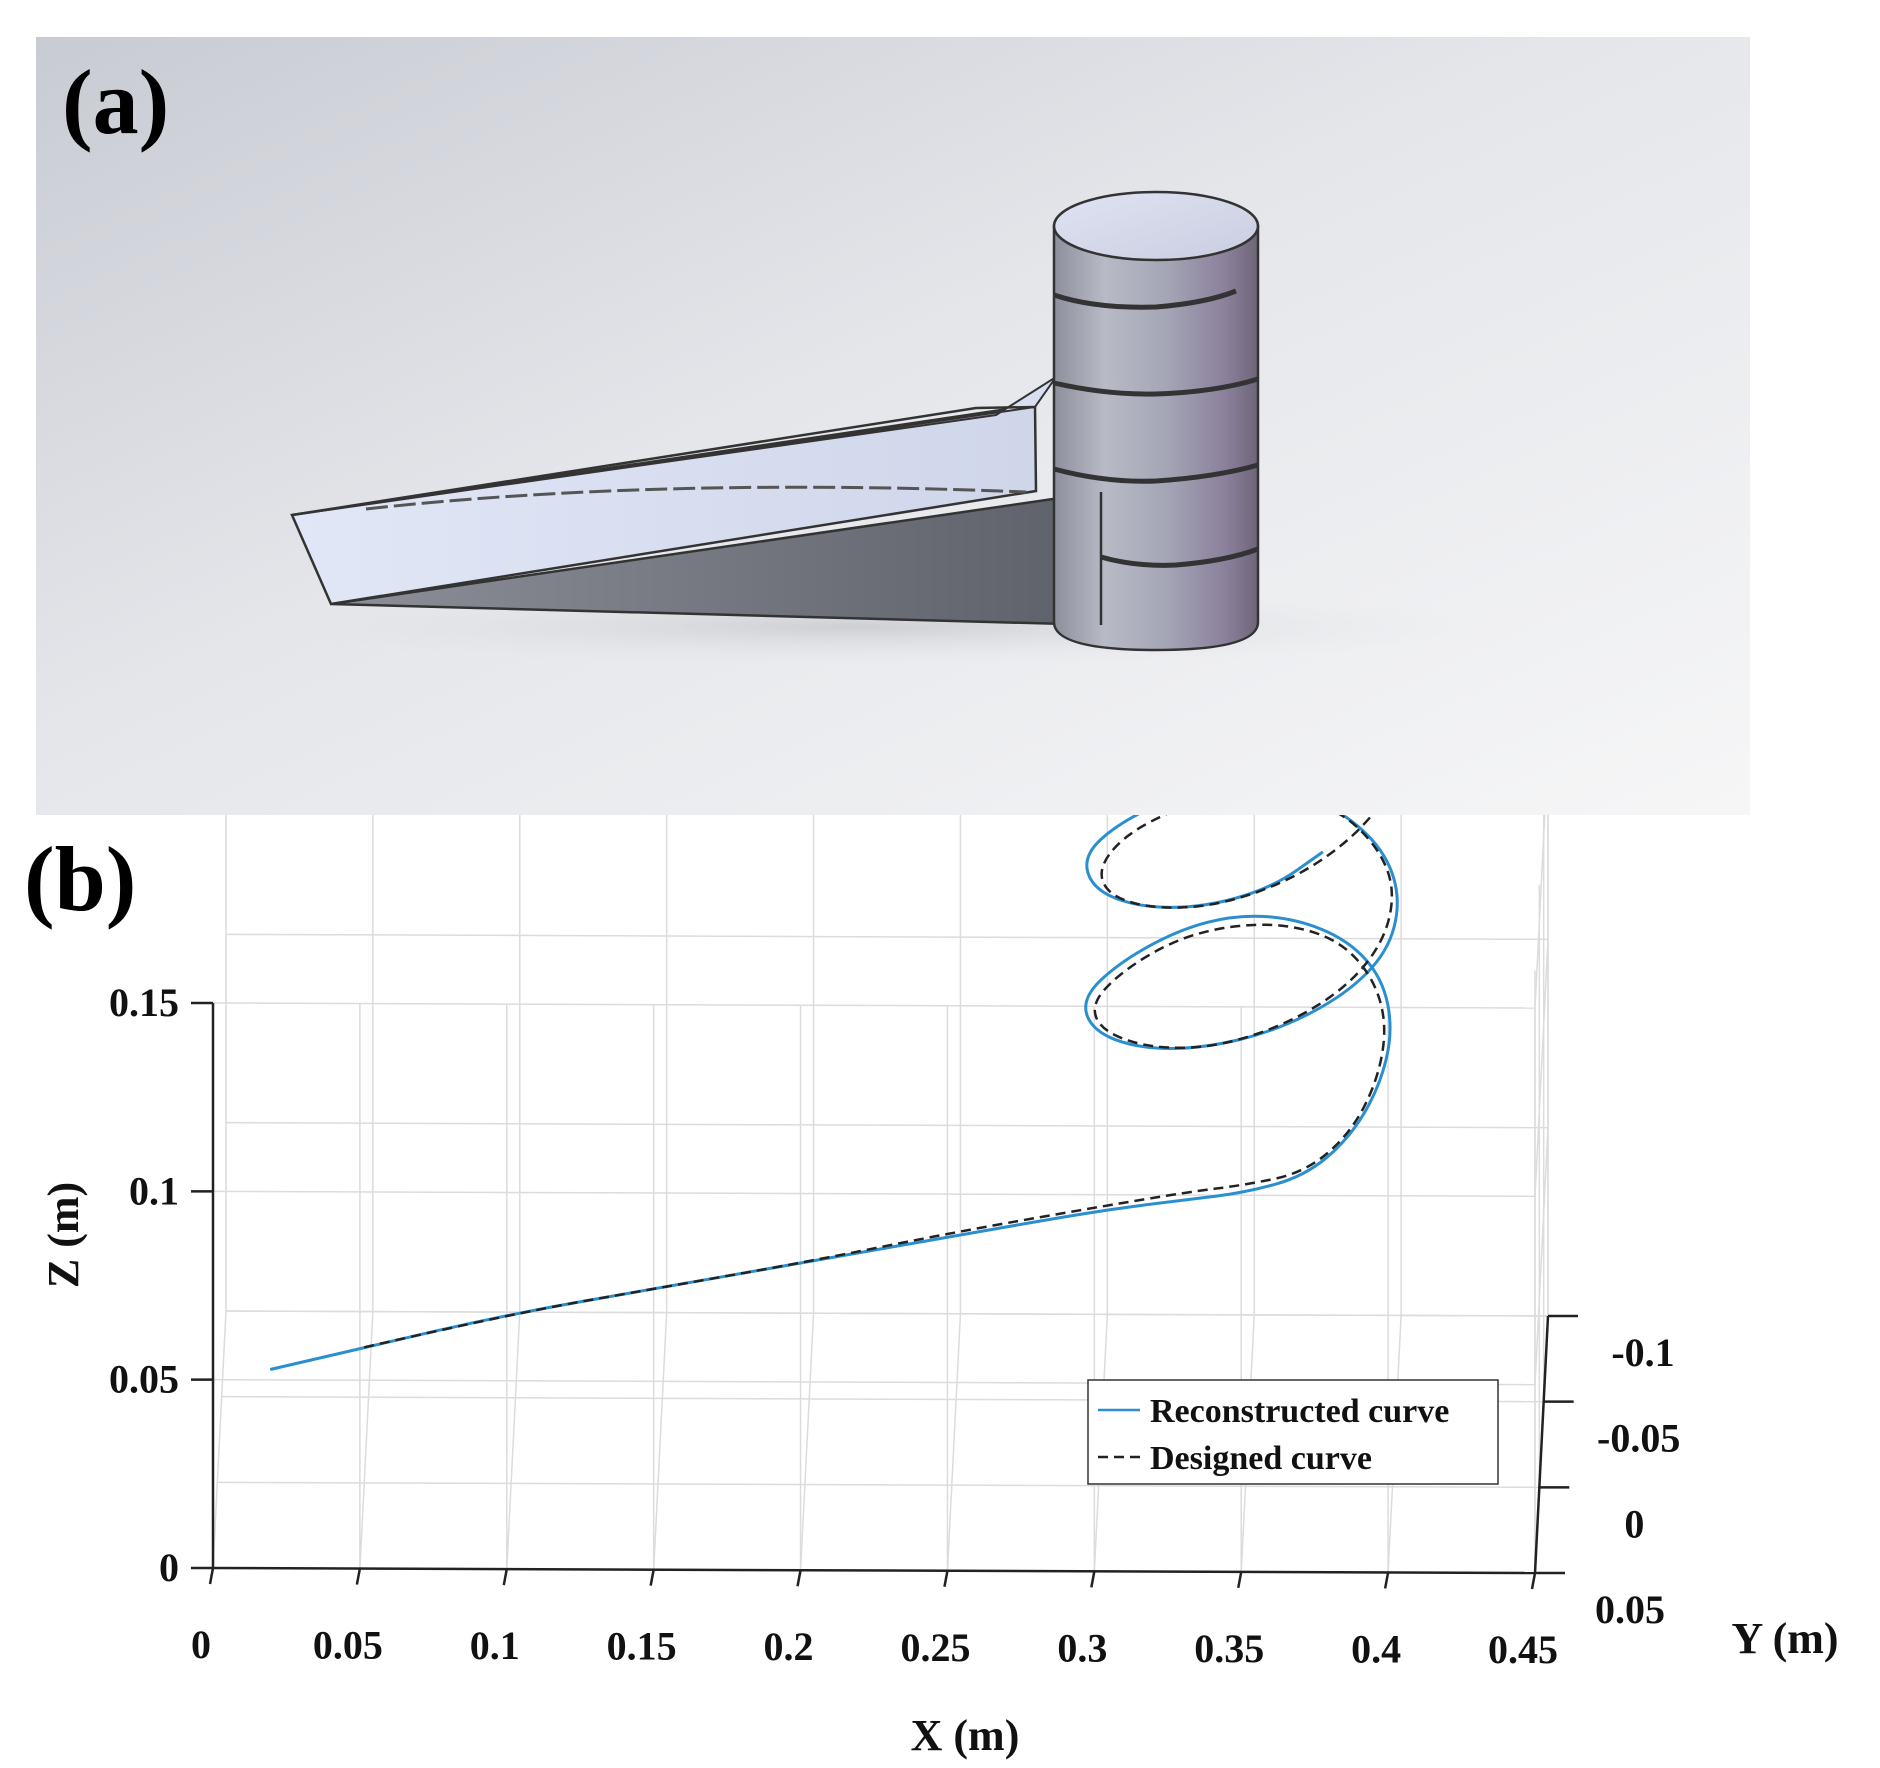 The width and height of the screenshot is (1880, 1768). What do you see at coordinates (154, 1190) in the screenshot?
I see `z-tick-label: 0.1` at bounding box center [154, 1190].